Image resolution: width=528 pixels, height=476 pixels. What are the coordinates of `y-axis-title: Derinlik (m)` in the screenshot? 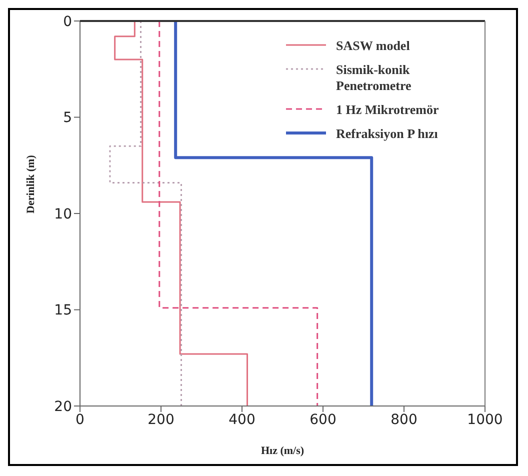 It's located at (30, 184).